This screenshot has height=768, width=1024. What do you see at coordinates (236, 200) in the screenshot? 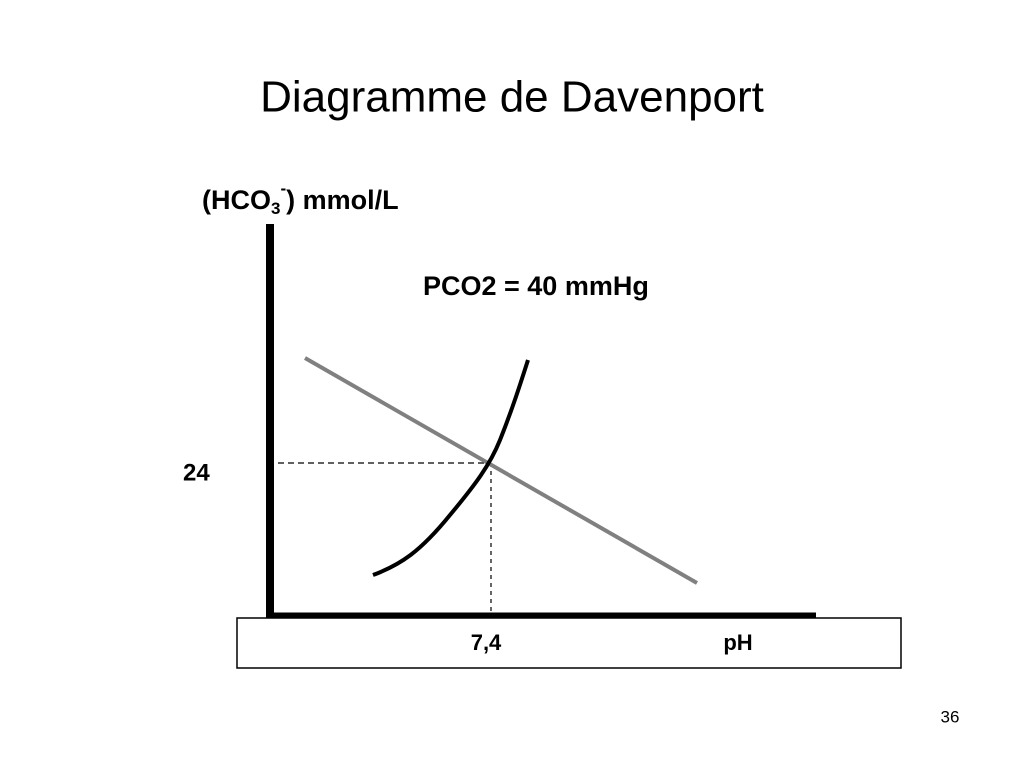
I see `y-label-main: (HCO` at bounding box center [236, 200].